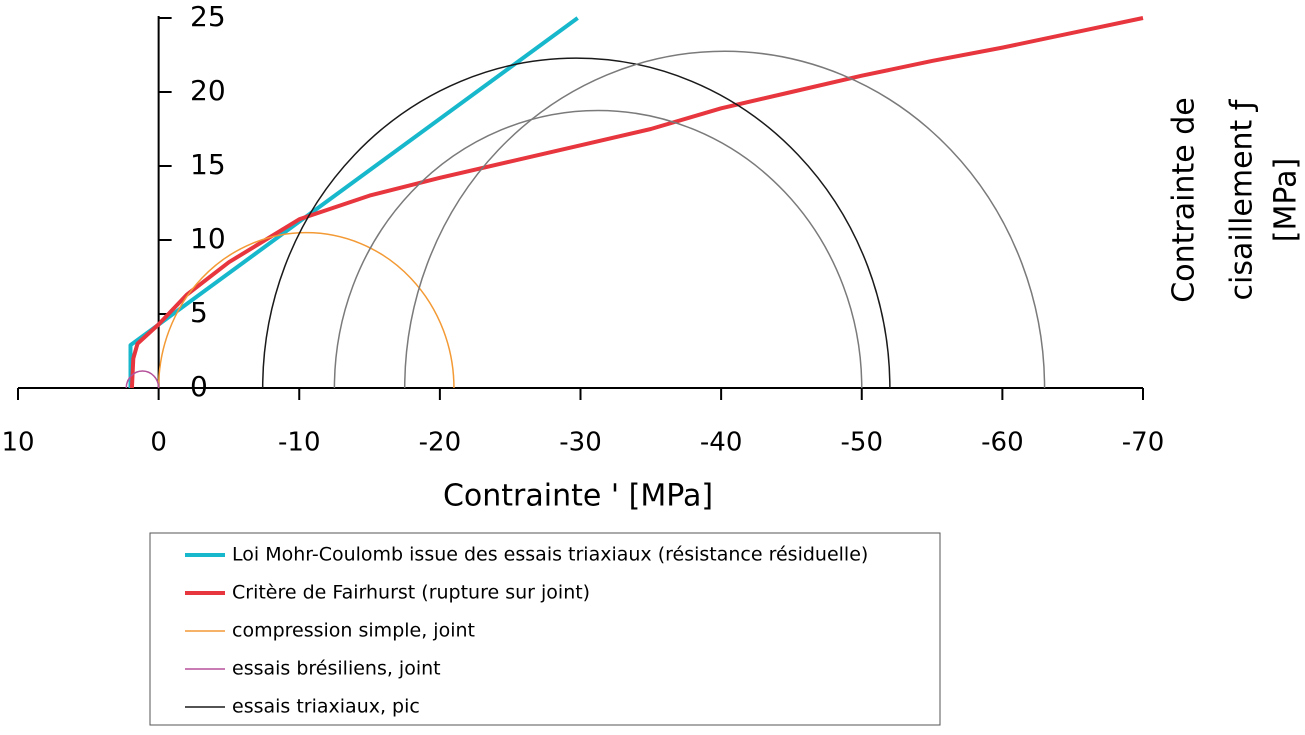 The height and width of the screenshot is (735, 1305). What do you see at coordinates (208, 238) in the screenshot?
I see `y-tick-label: 10` at bounding box center [208, 238].